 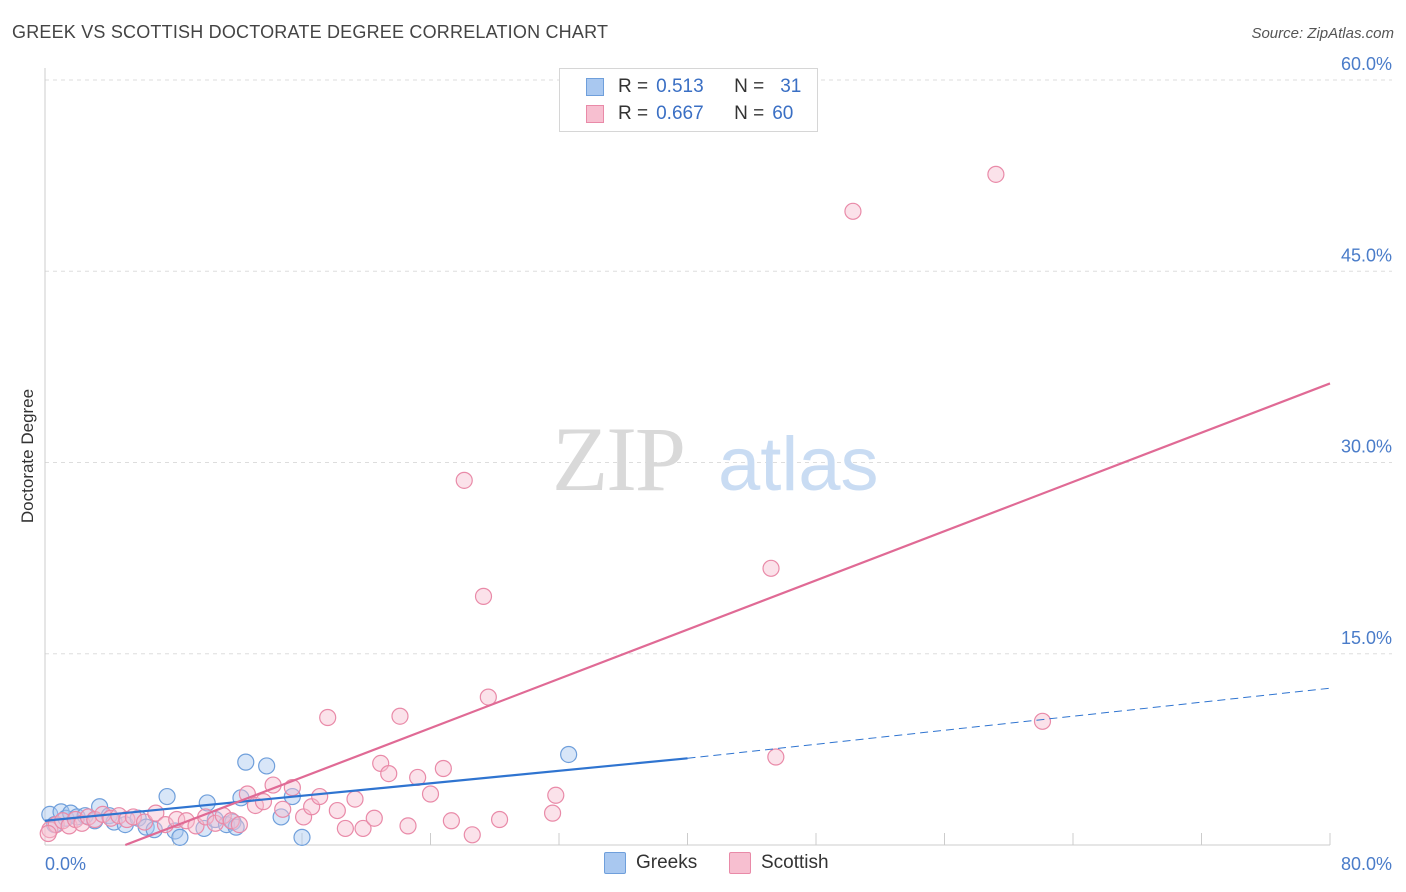 What do you see at coordinates (798, 464) in the screenshot?
I see `watermark-atlas: atlas` at bounding box center [798, 464].